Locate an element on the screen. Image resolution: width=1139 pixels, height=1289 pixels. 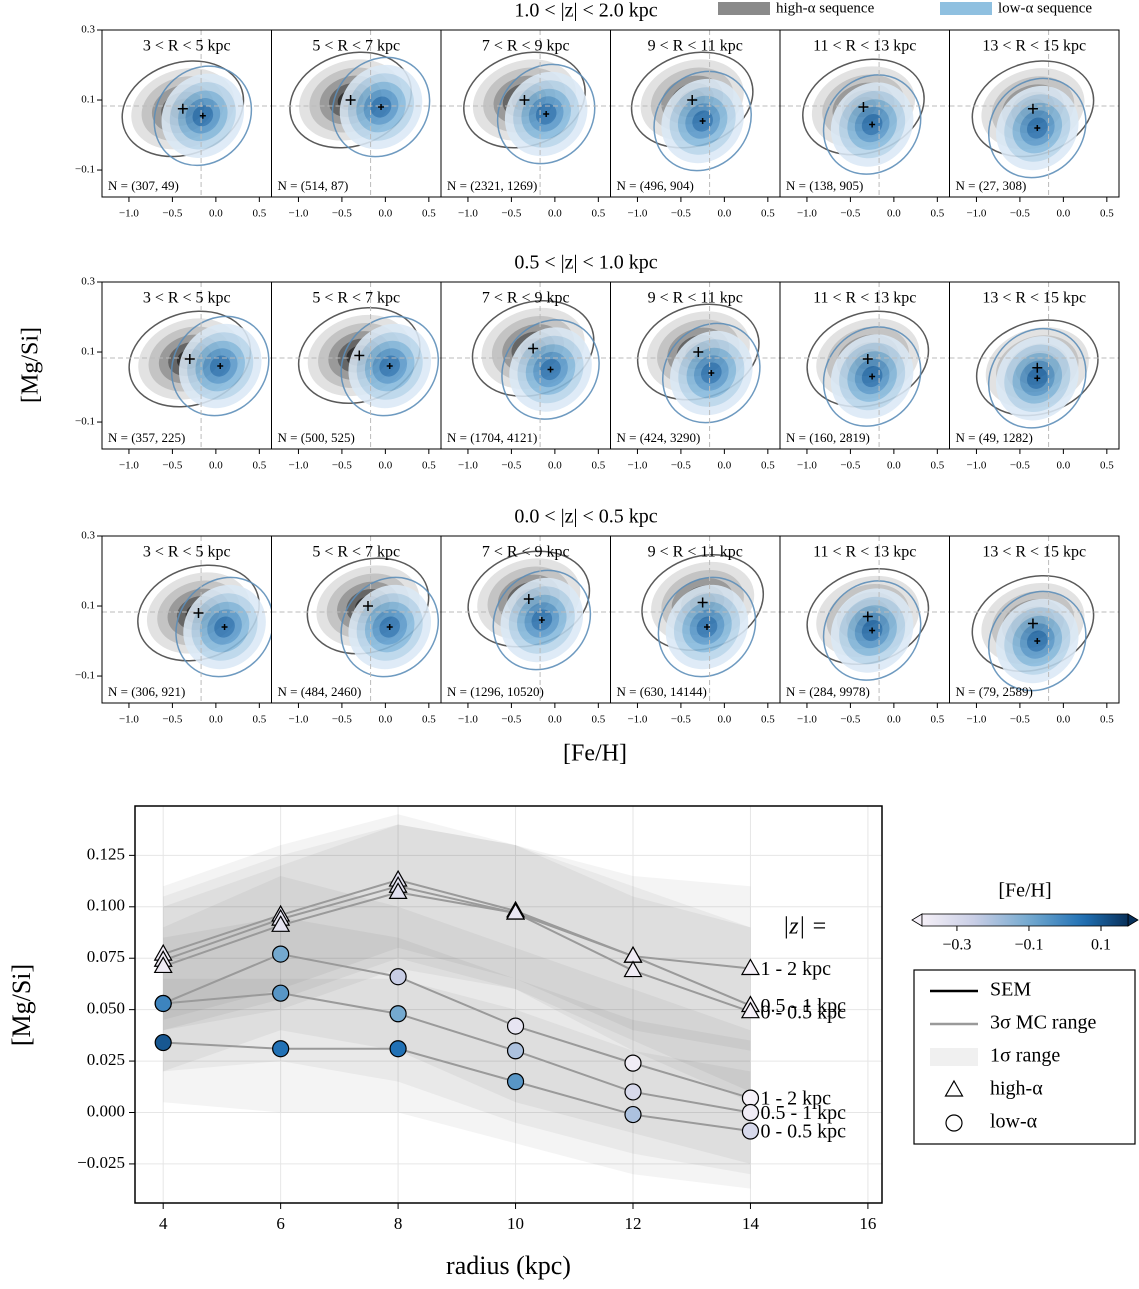
y-tick-label: 0.100 is located at coordinates (106, 905).